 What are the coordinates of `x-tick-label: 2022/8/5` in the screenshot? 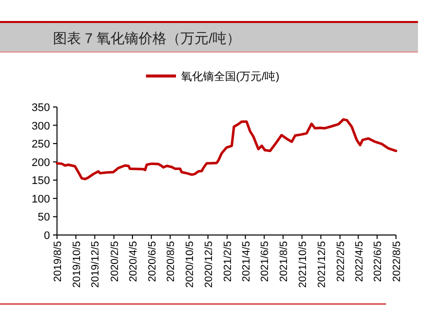 It's located at (397, 261).